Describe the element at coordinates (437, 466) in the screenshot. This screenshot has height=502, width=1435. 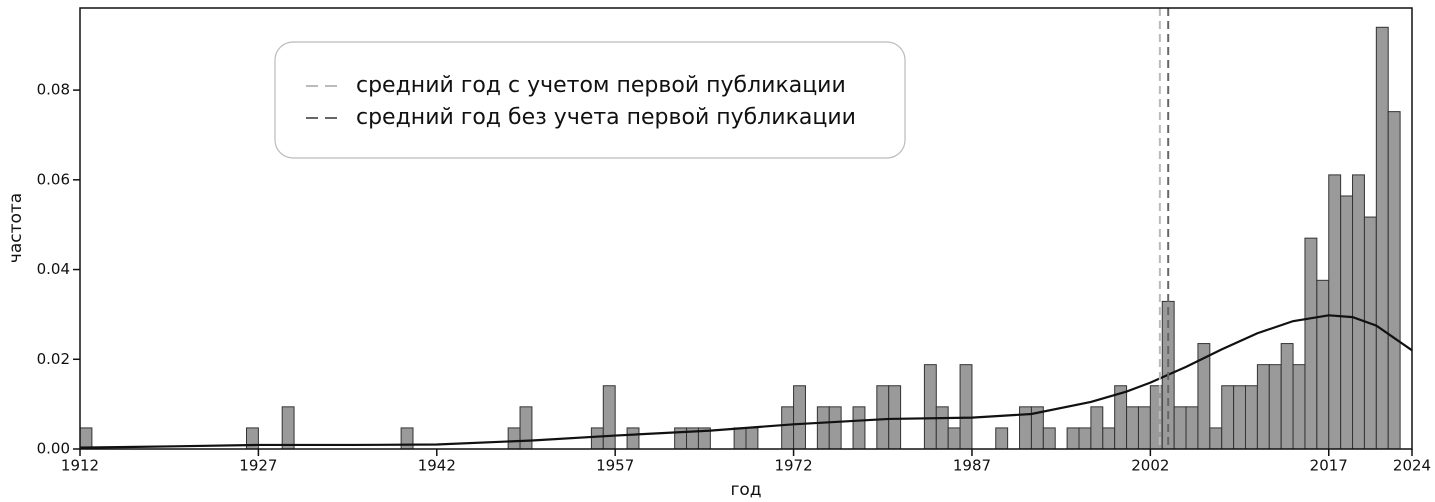
I see `x-tick-label: 1942` at that location.